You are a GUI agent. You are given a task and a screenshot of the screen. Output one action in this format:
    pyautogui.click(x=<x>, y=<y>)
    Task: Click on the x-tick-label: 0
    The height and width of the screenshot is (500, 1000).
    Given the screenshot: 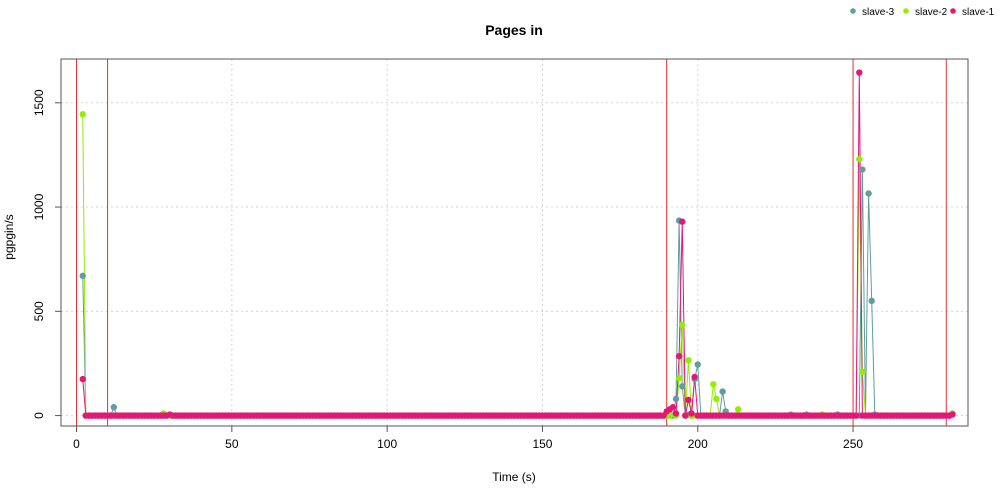 What is the action you would take?
    pyautogui.click(x=76, y=444)
    